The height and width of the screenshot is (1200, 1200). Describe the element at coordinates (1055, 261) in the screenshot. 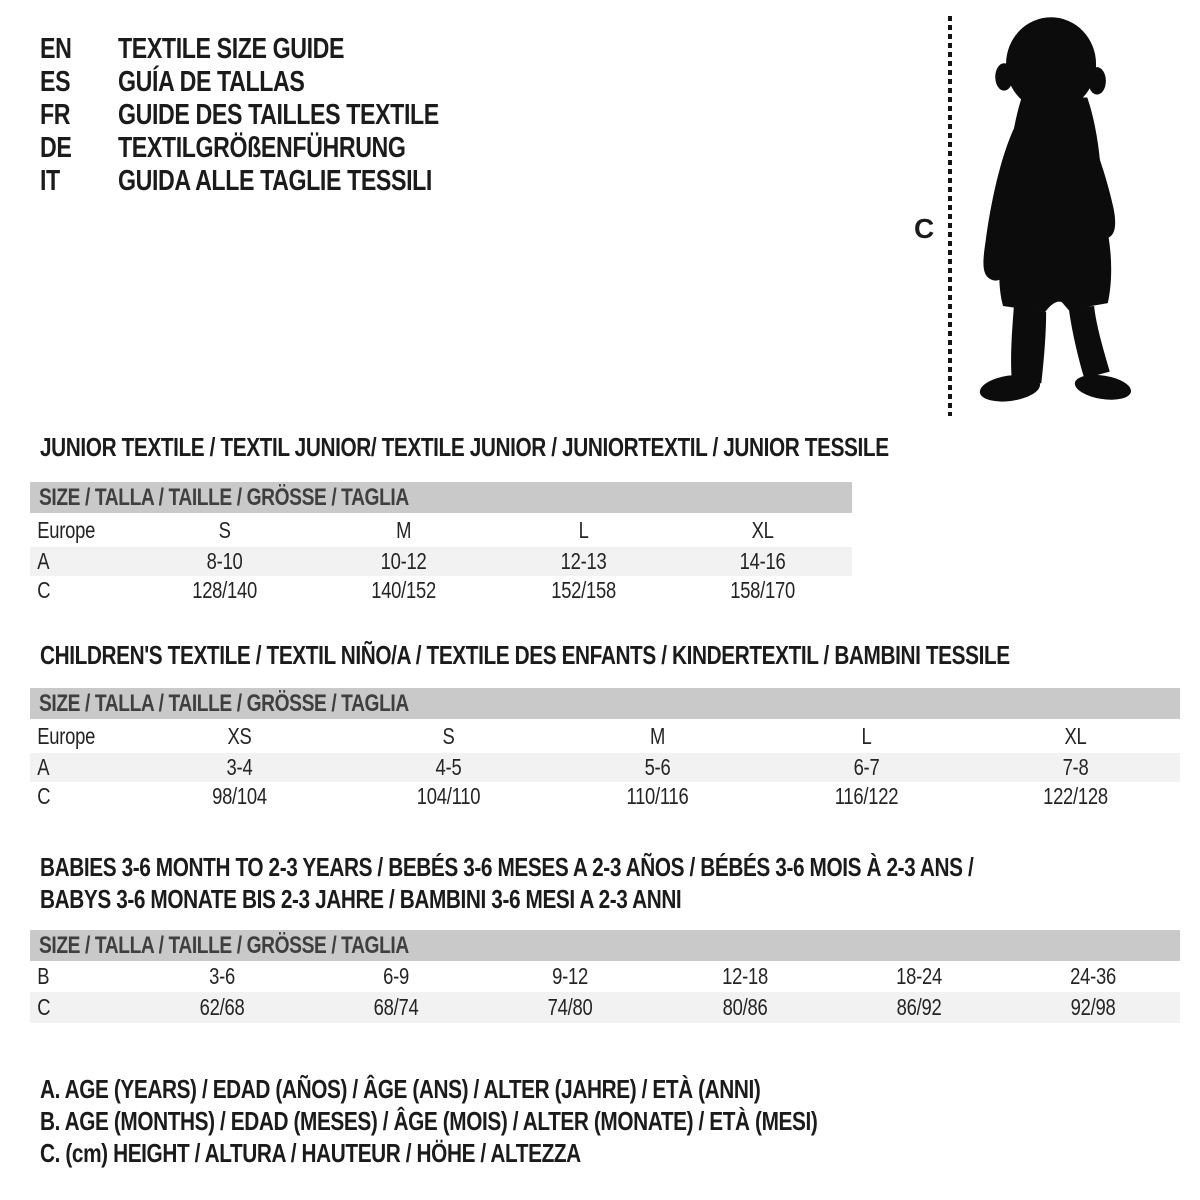

I see `silhouette-shorts` at that location.